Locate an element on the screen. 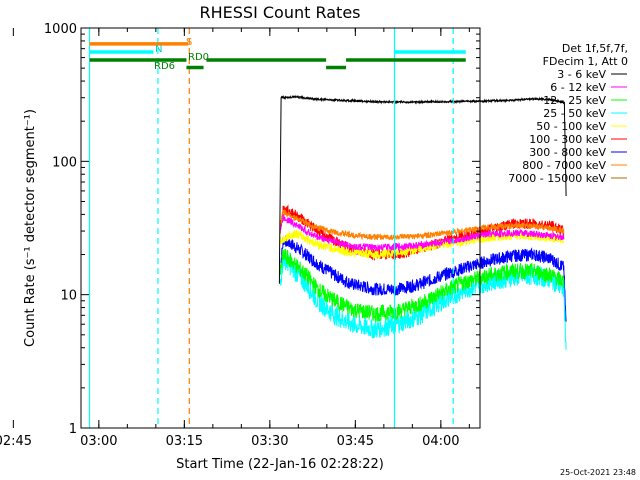 This screenshot has width=640, height=480. y-tick-label: 1 is located at coordinates (73, 429).